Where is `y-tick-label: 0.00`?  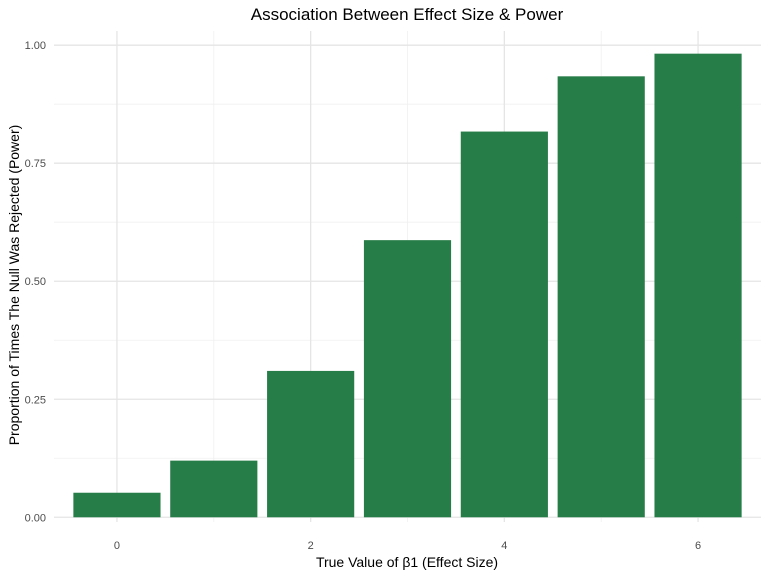 y-tick-label: 0.00 is located at coordinates (35, 518).